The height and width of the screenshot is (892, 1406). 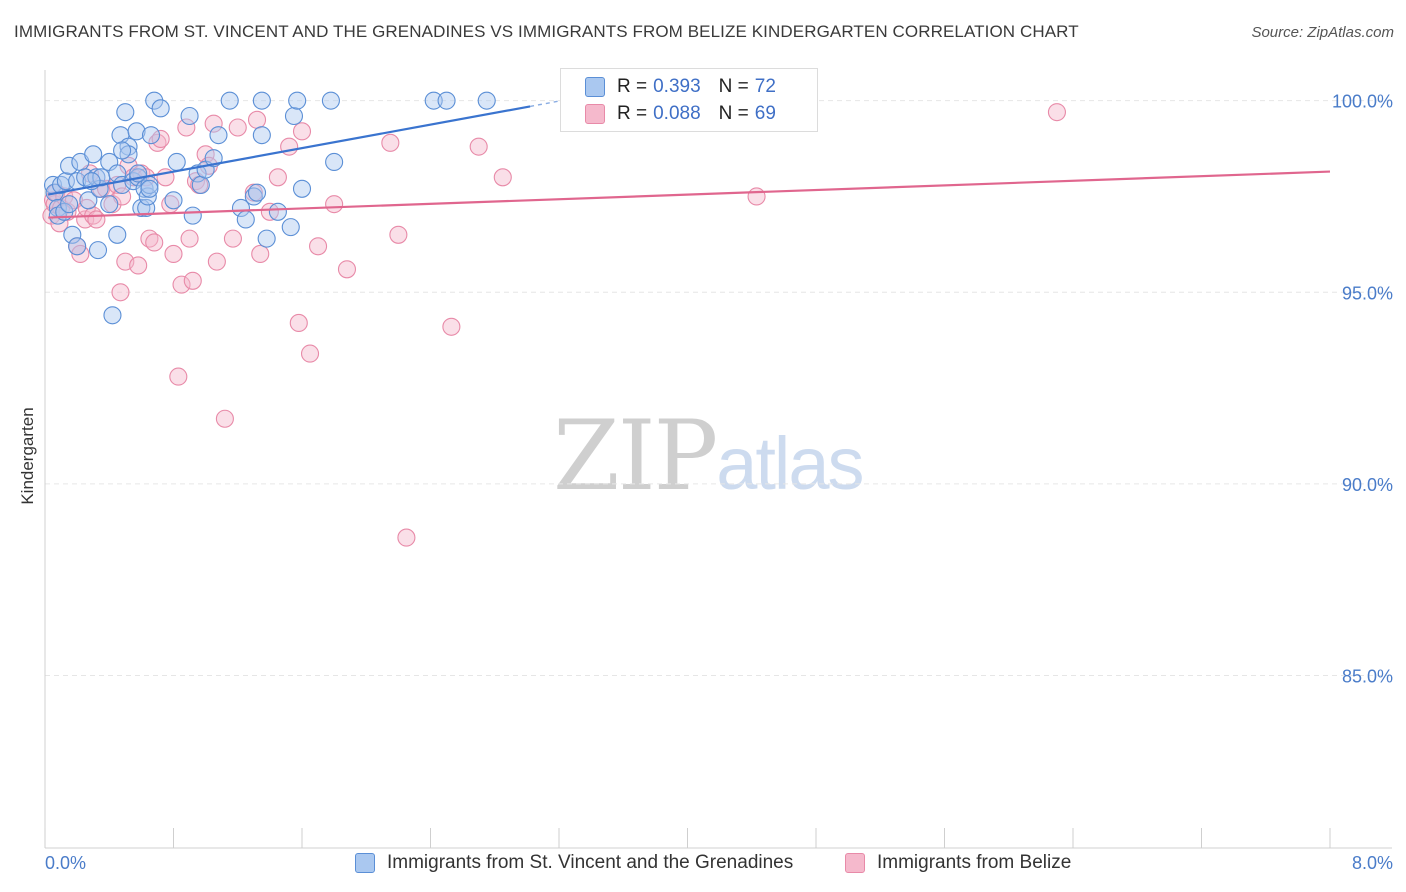 I want to click on y-tick-label: 100.0%, so click(x=1362, y=102).